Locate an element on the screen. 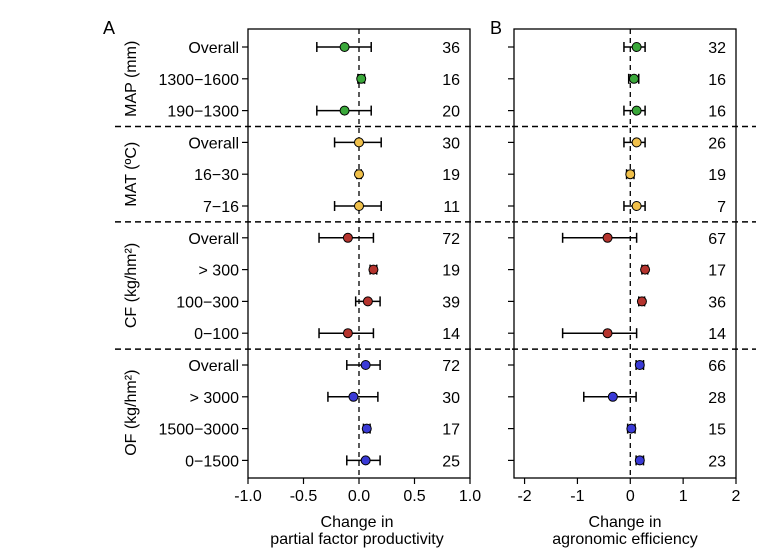 The image size is (758, 557). x-tick-label: 0.5 is located at coordinates (414, 496).